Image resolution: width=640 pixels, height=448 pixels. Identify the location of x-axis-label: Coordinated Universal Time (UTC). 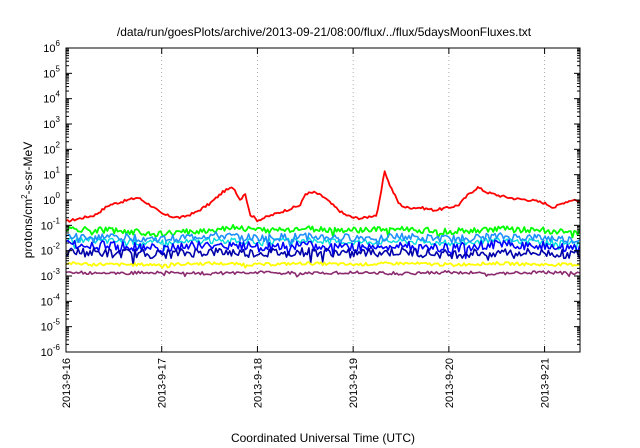
(323, 438).